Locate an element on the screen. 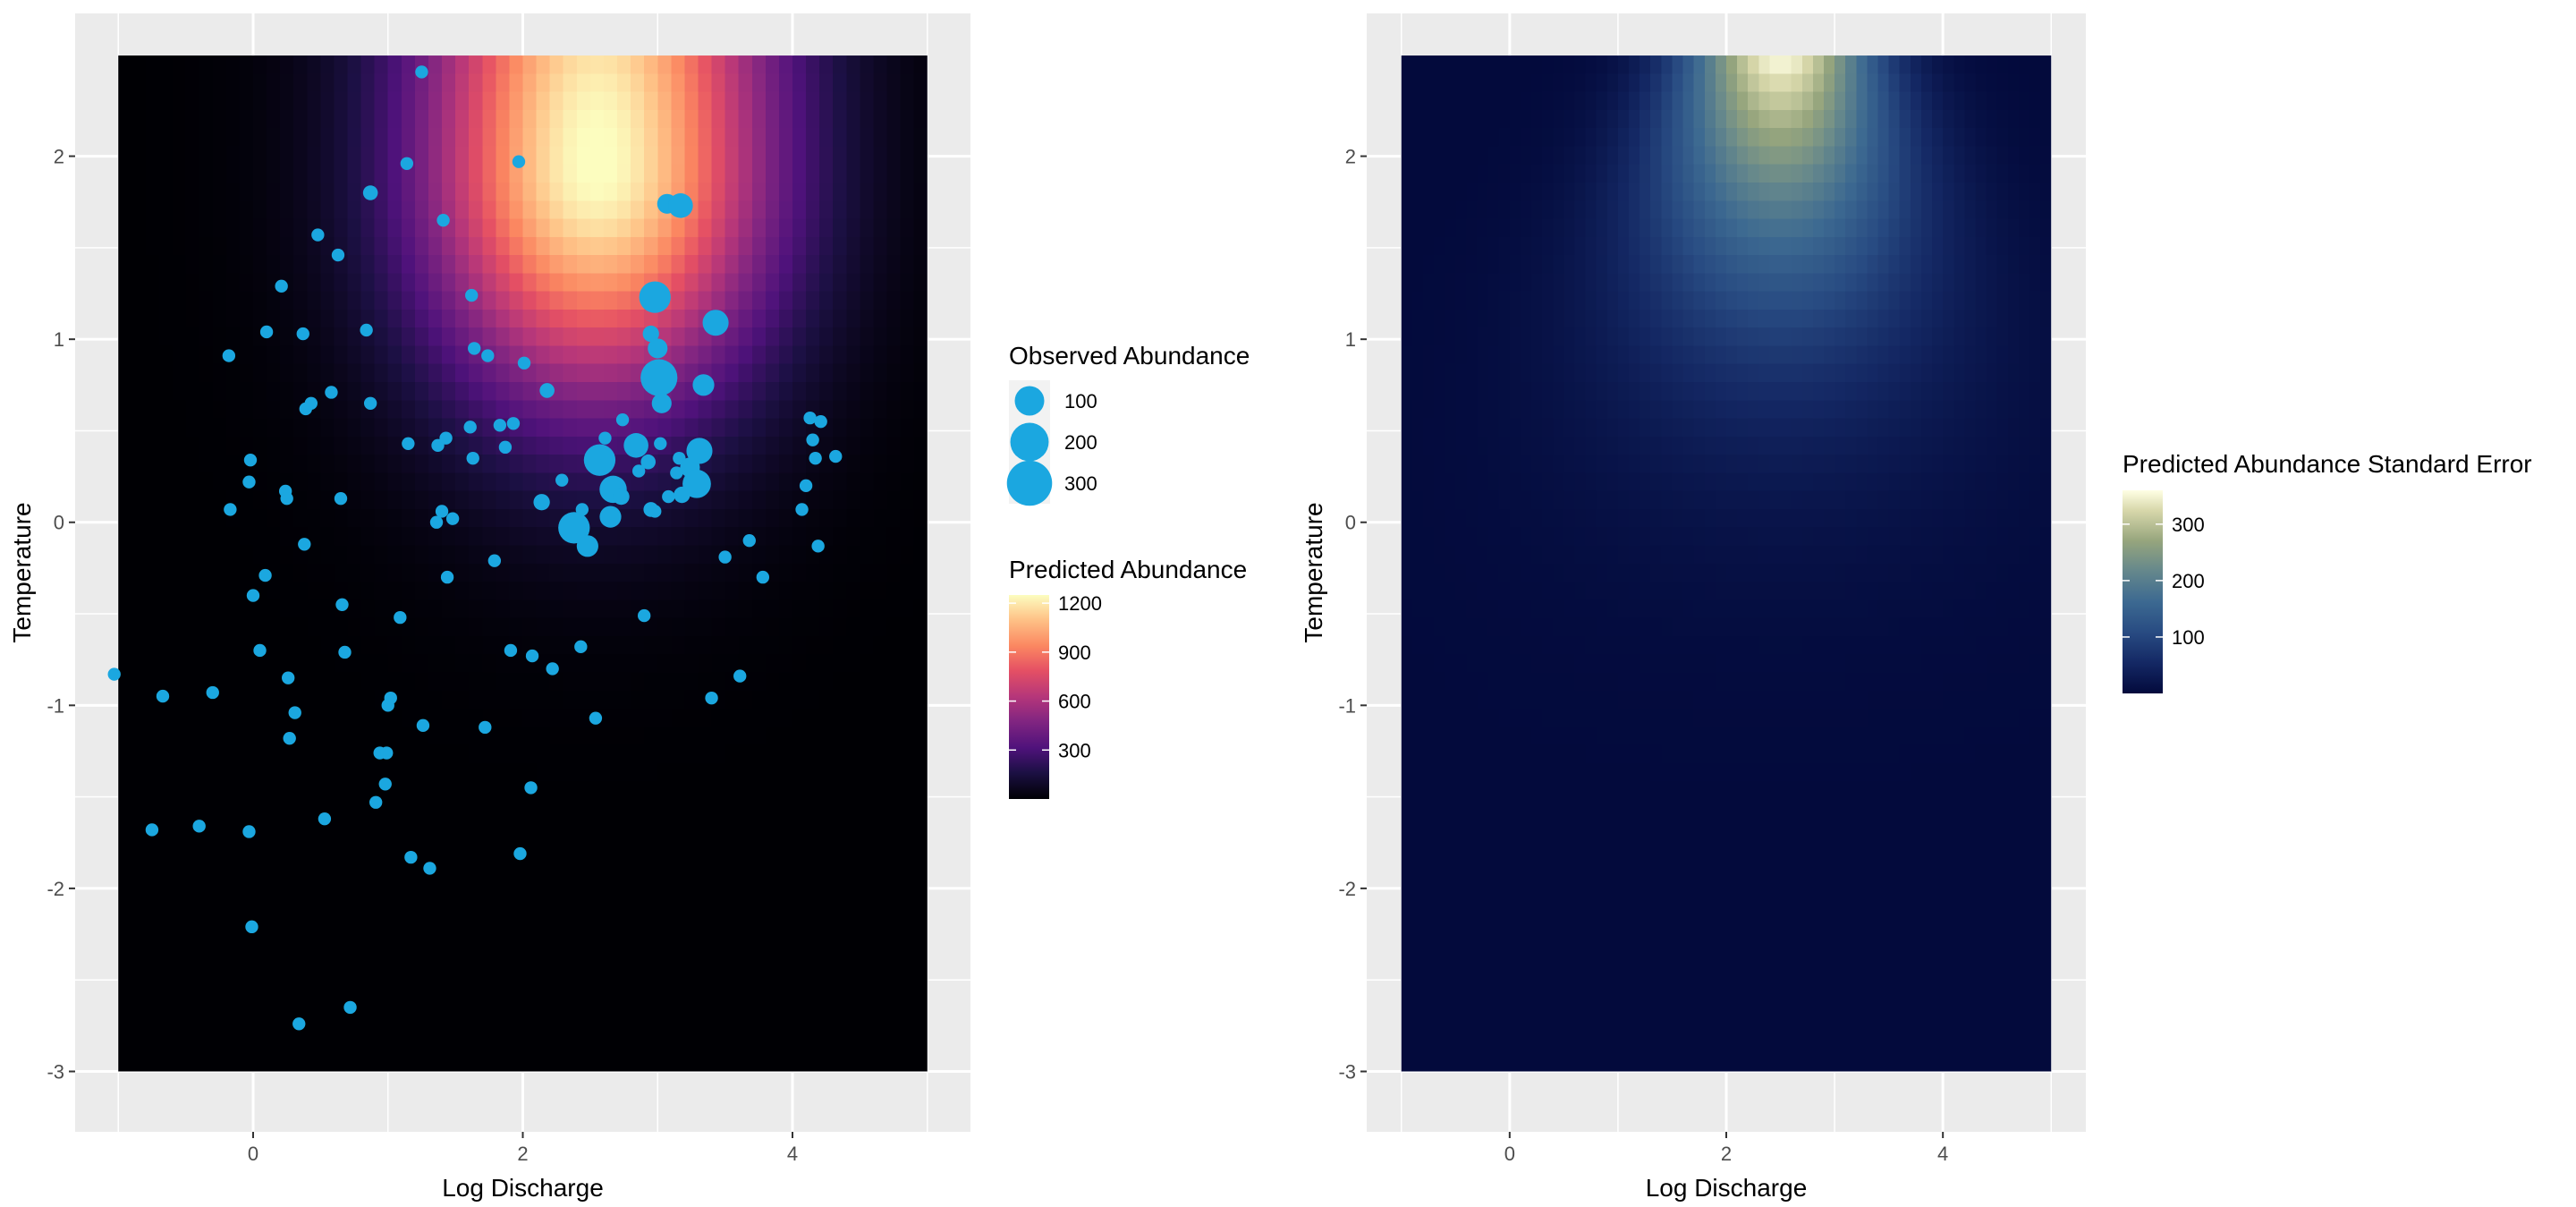  x-tick-label: 2 is located at coordinates (1726, 1154).